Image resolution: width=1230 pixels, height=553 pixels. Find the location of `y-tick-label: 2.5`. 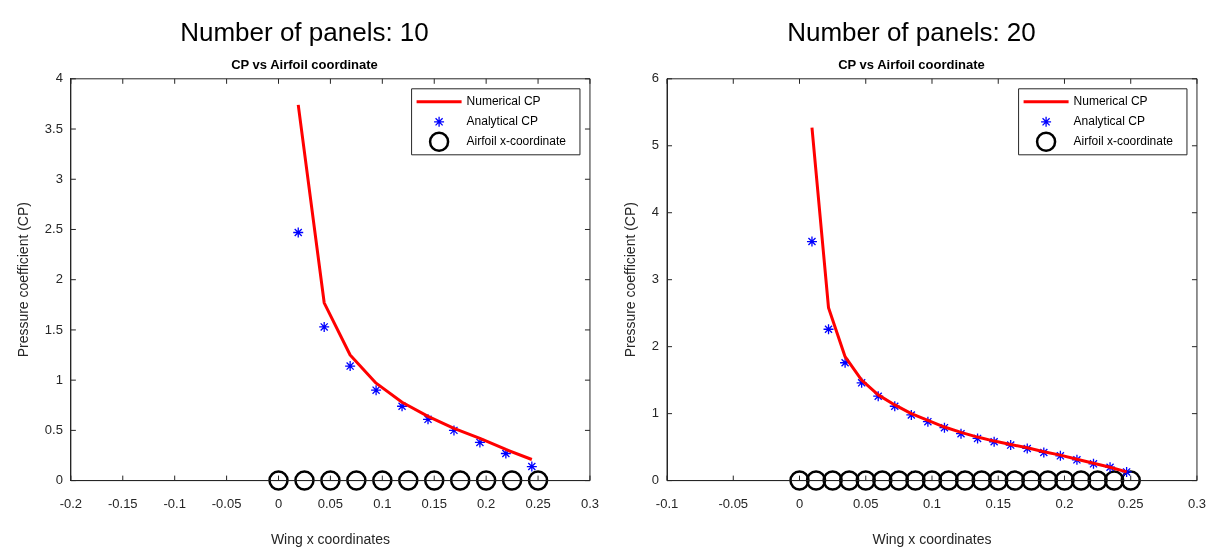

y-tick-label: 2.5 is located at coordinates (53, 229).